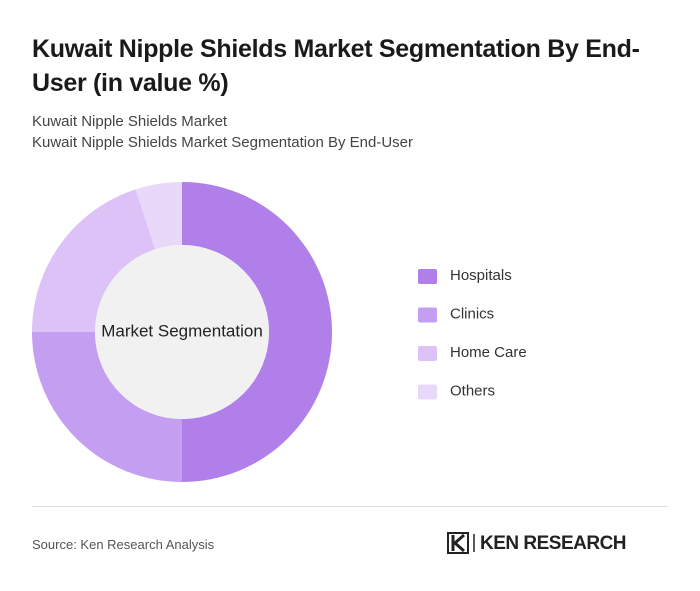 The image size is (700, 591). What do you see at coordinates (350, 506) in the screenshot?
I see `separator` at bounding box center [350, 506].